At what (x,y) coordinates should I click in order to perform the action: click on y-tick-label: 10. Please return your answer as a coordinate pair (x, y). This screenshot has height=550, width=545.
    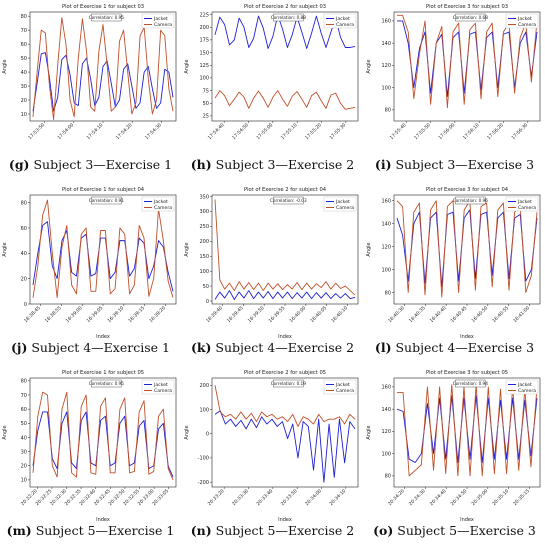
    Looking at the image, I should click on (24, 115).